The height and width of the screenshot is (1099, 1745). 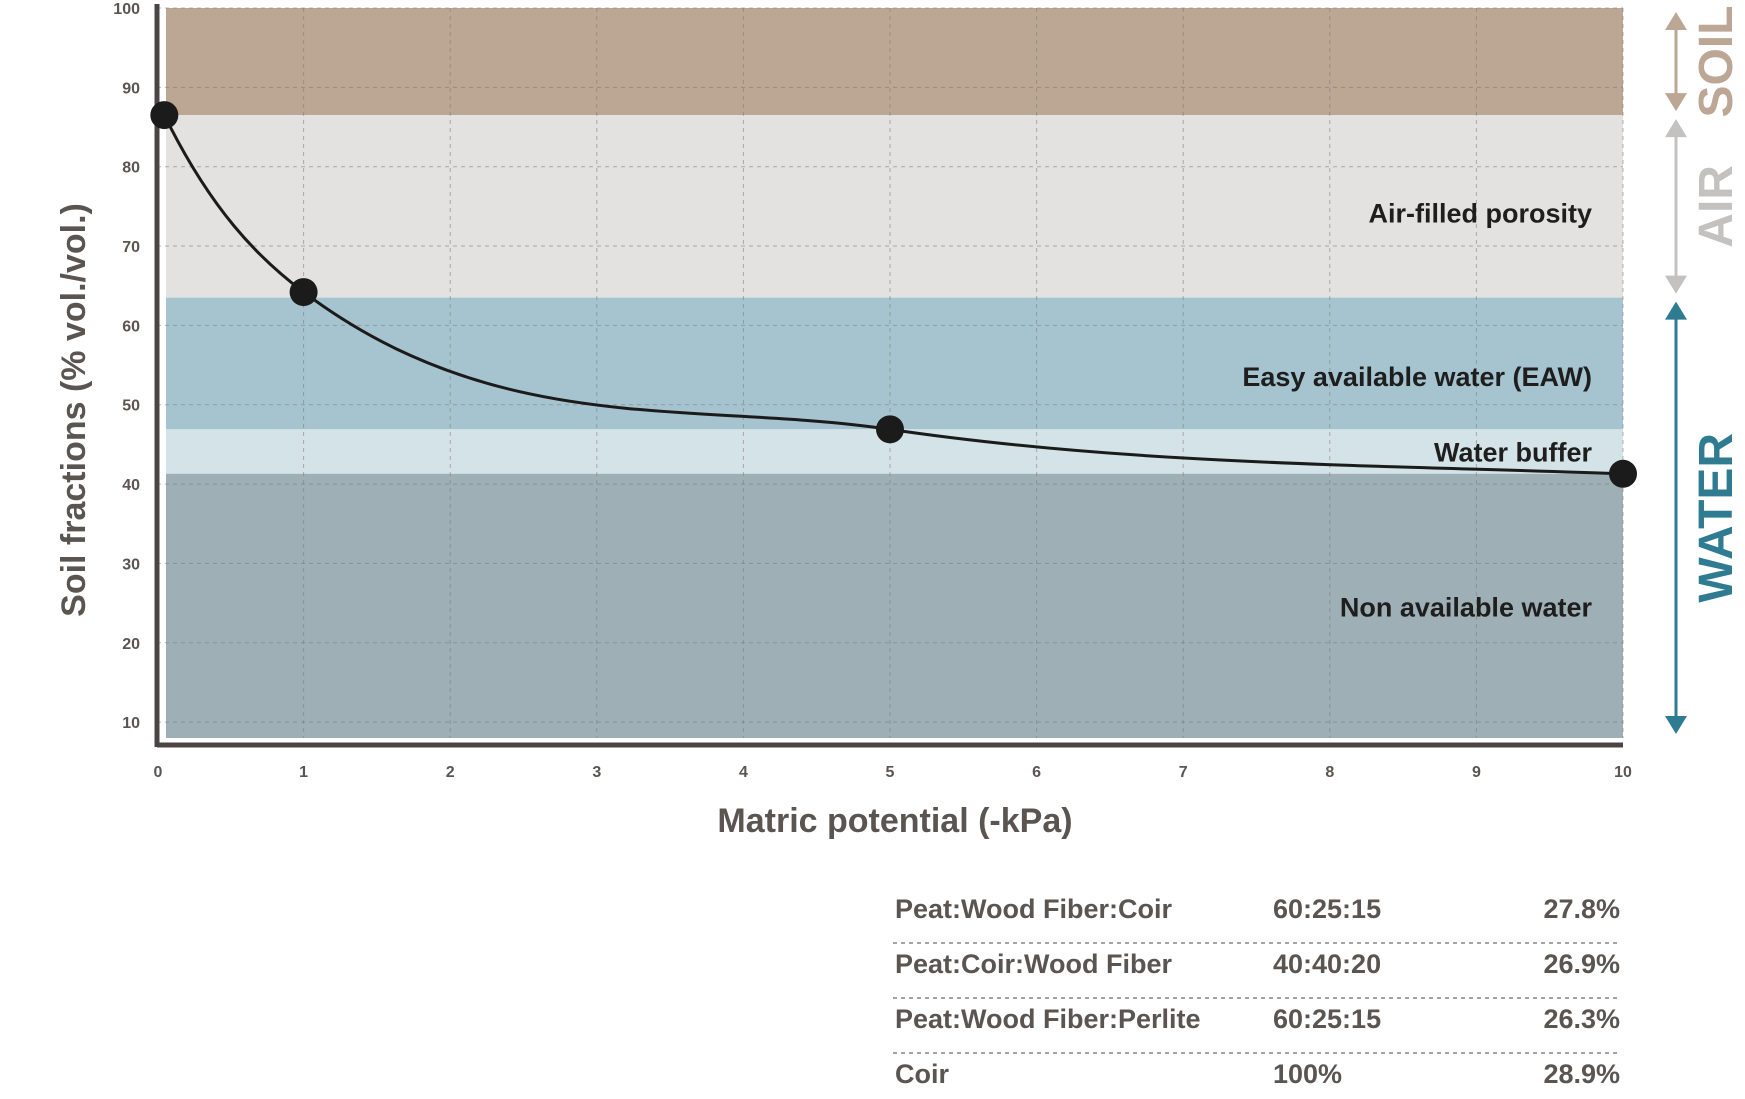 I want to click on y-tick-label: 70, so click(x=131, y=247).